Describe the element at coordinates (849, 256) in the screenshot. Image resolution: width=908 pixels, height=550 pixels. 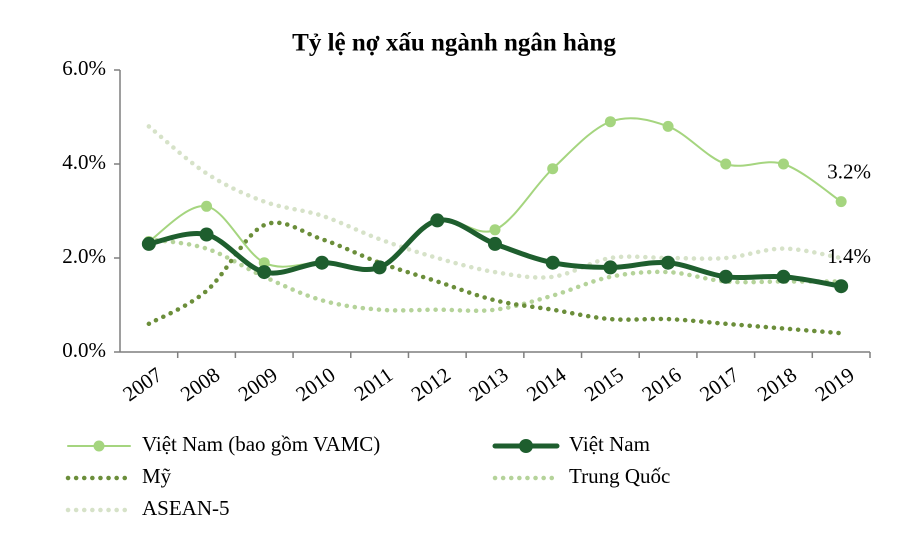
I see `data-label: 1.4%` at that location.